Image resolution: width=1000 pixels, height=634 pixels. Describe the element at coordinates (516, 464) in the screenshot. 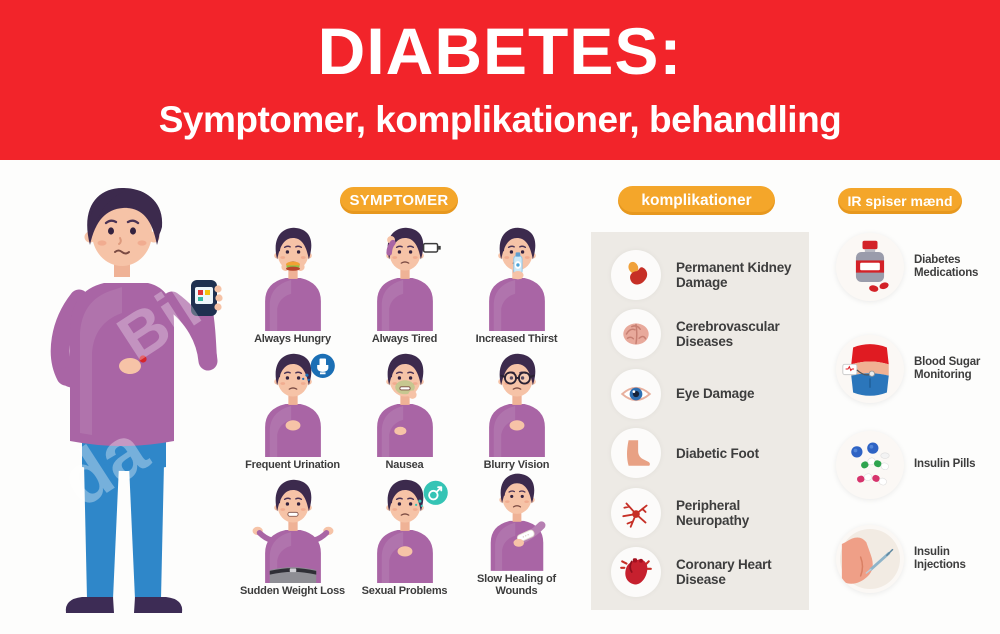

I see `symptom-label: Blurry Vision` at that location.